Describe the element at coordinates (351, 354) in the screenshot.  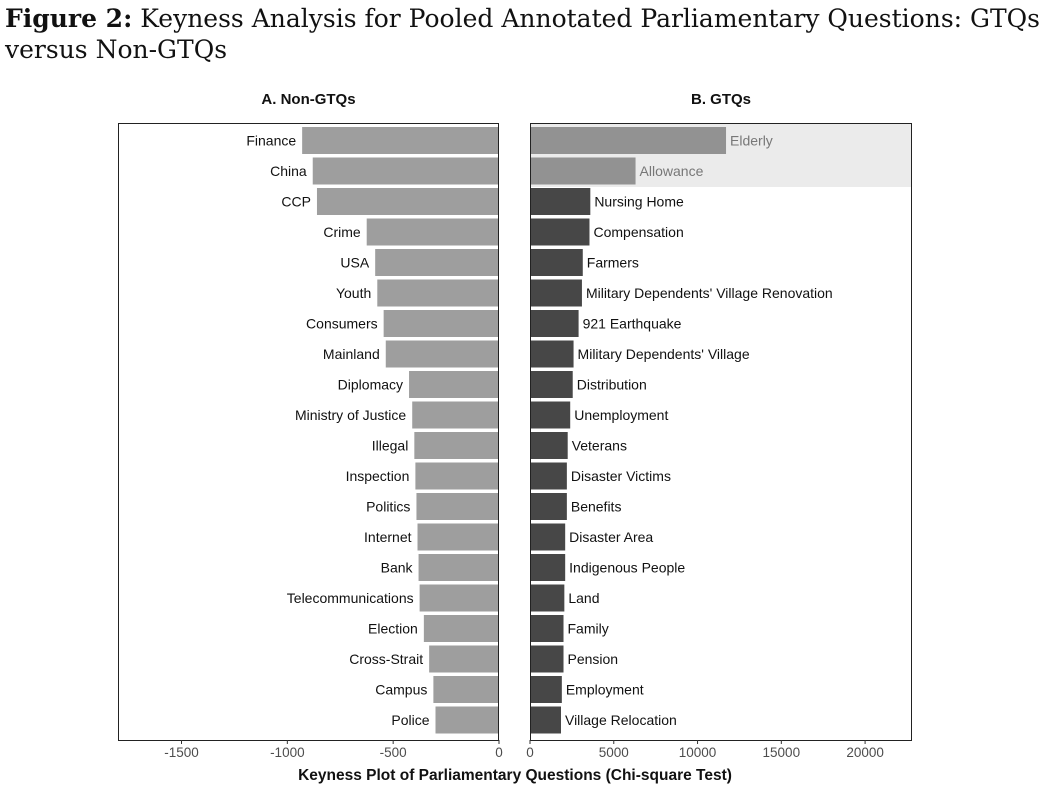
I see `bar-label-mainland: Mainland` at that location.